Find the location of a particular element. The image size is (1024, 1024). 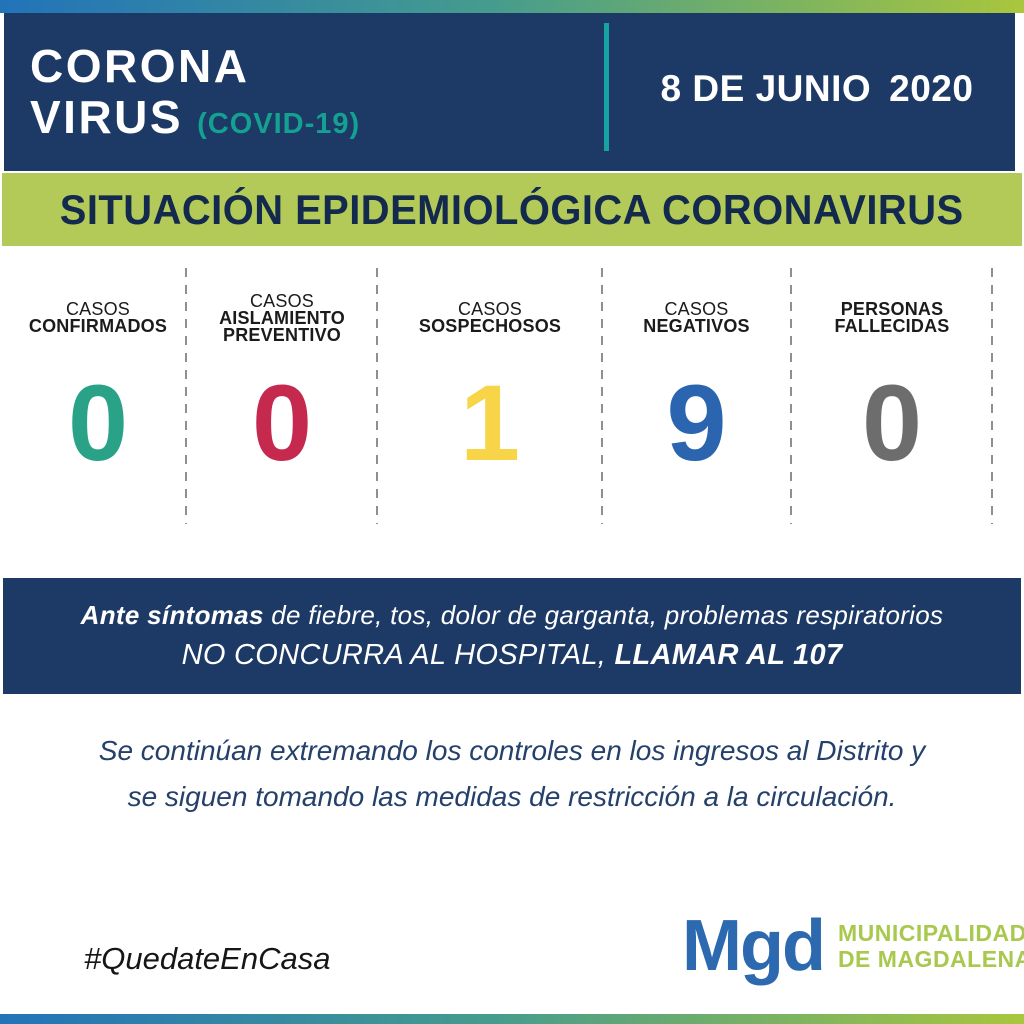

date-year: 2020 is located at coordinates (931, 88).